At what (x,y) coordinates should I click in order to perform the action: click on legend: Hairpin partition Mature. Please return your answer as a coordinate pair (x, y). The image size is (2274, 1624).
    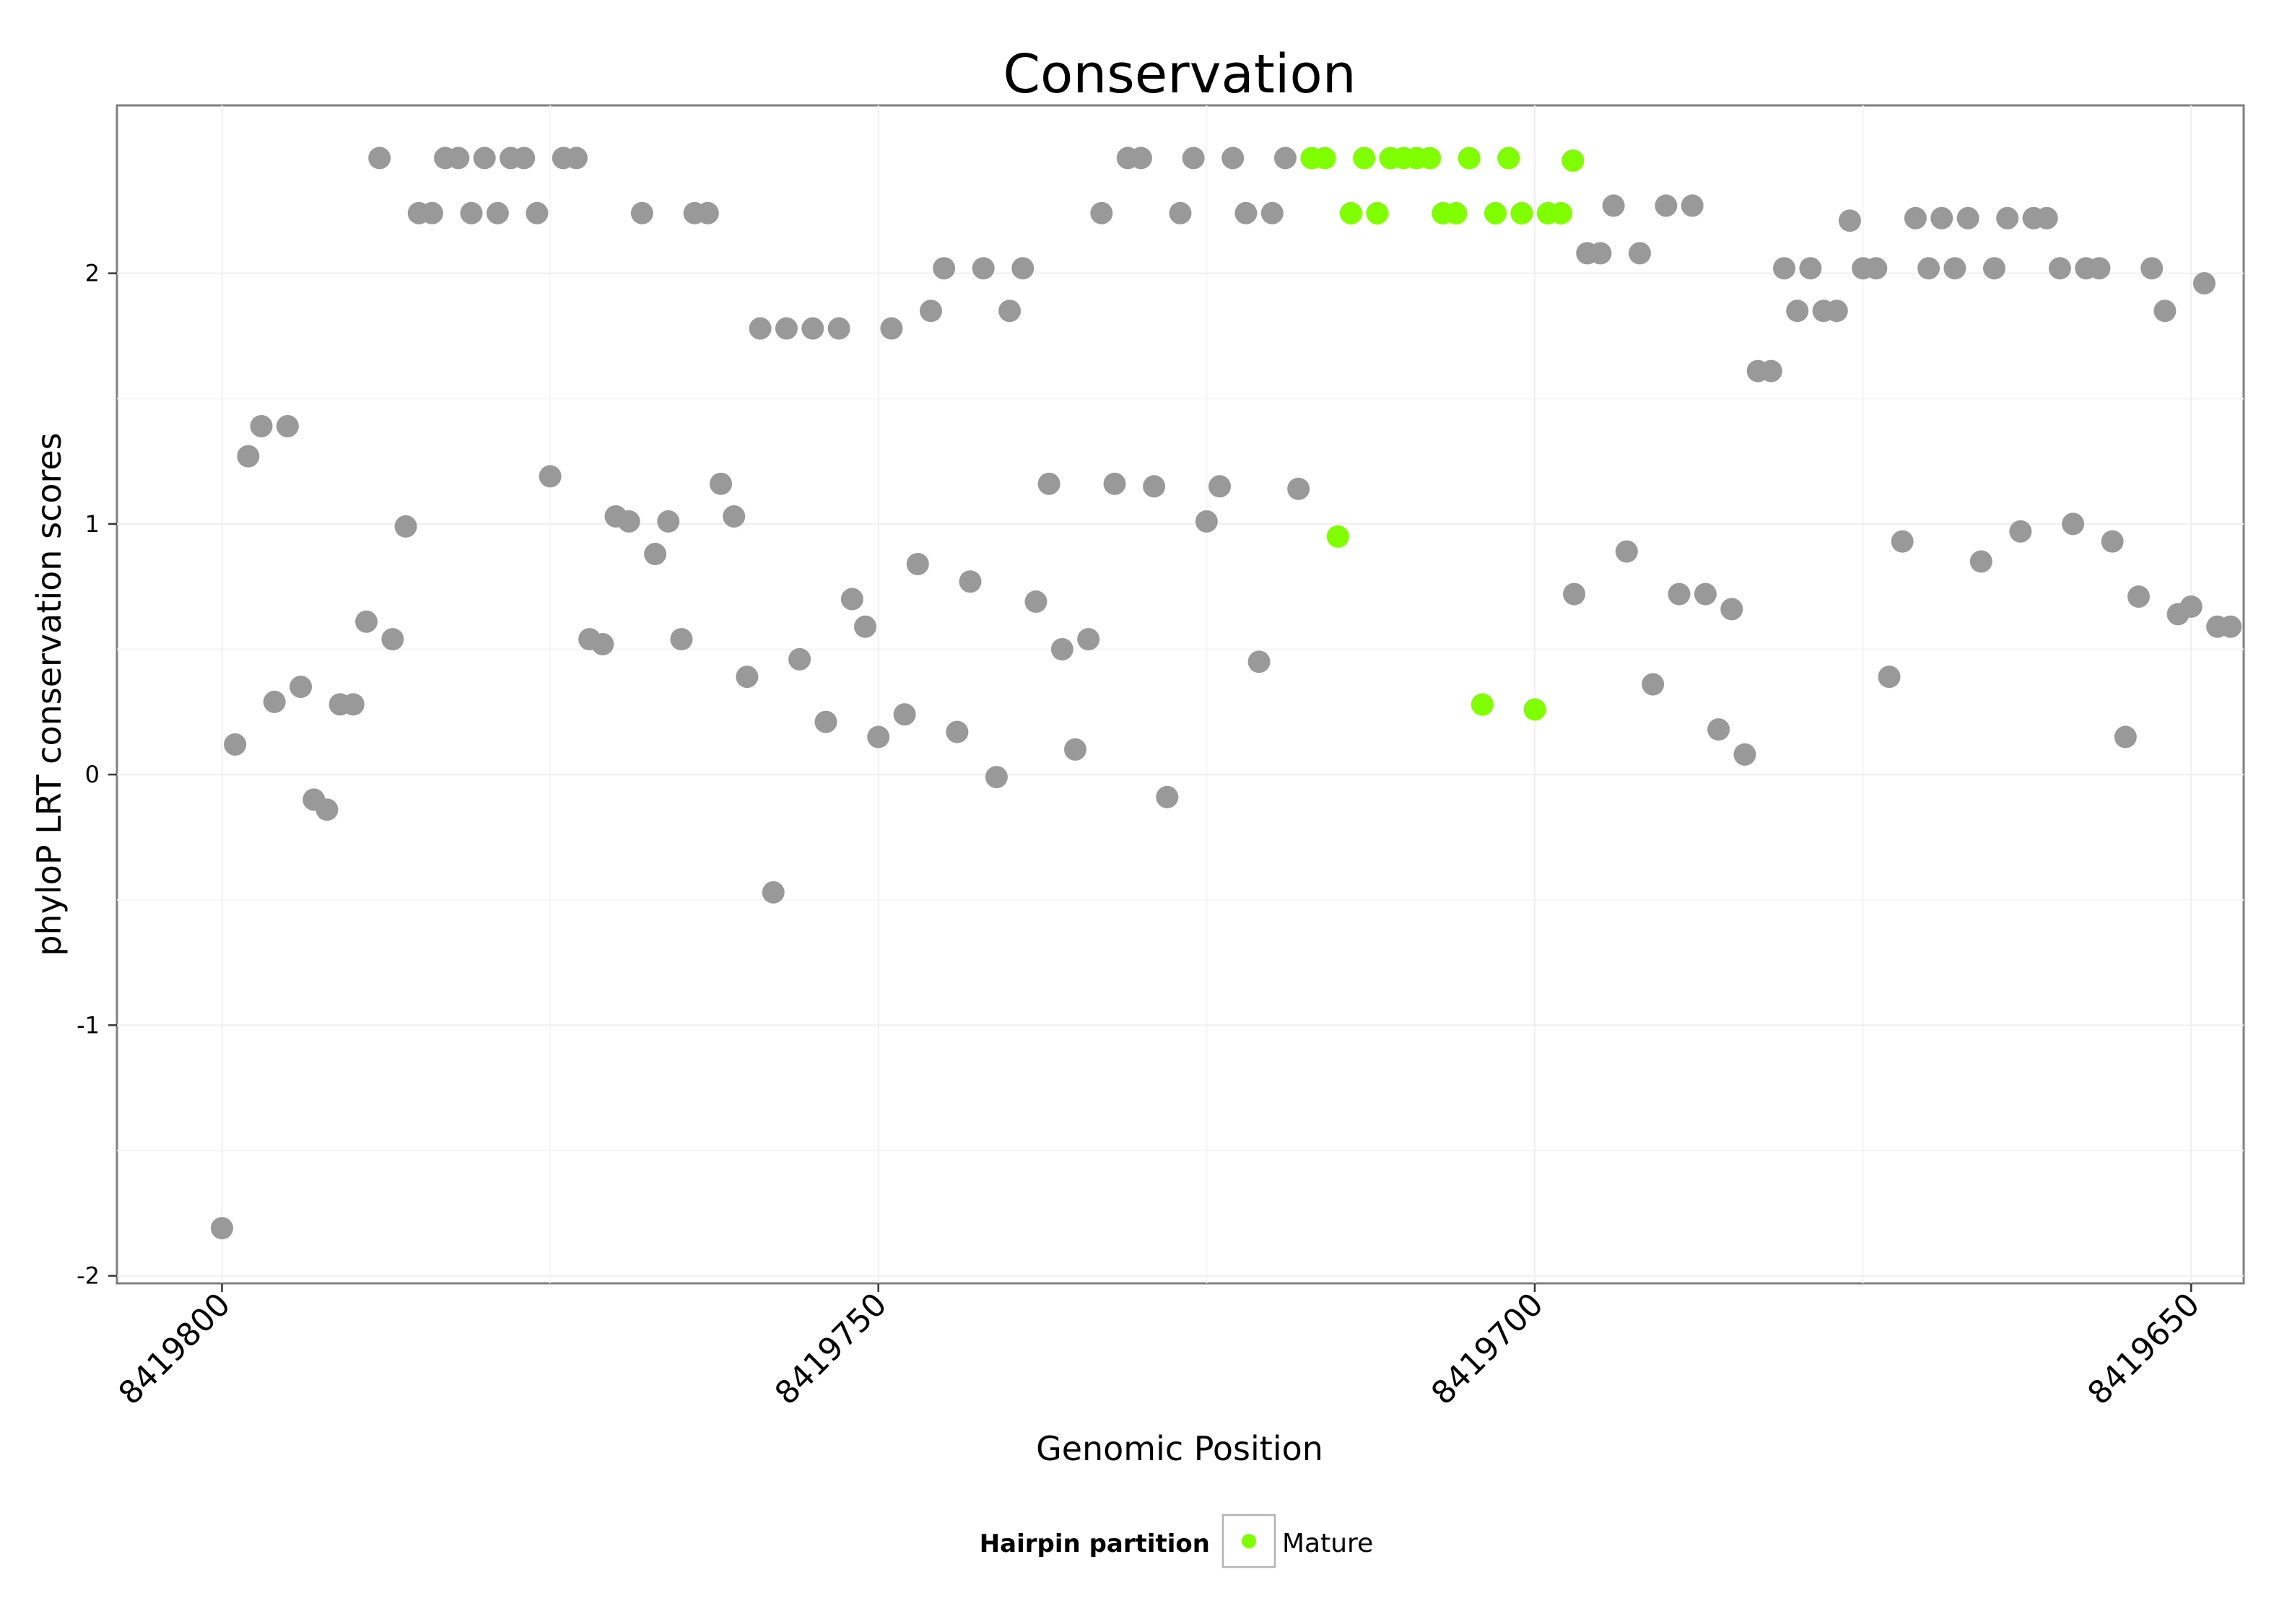
    Looking at the image, I should click on (1176, 1541).